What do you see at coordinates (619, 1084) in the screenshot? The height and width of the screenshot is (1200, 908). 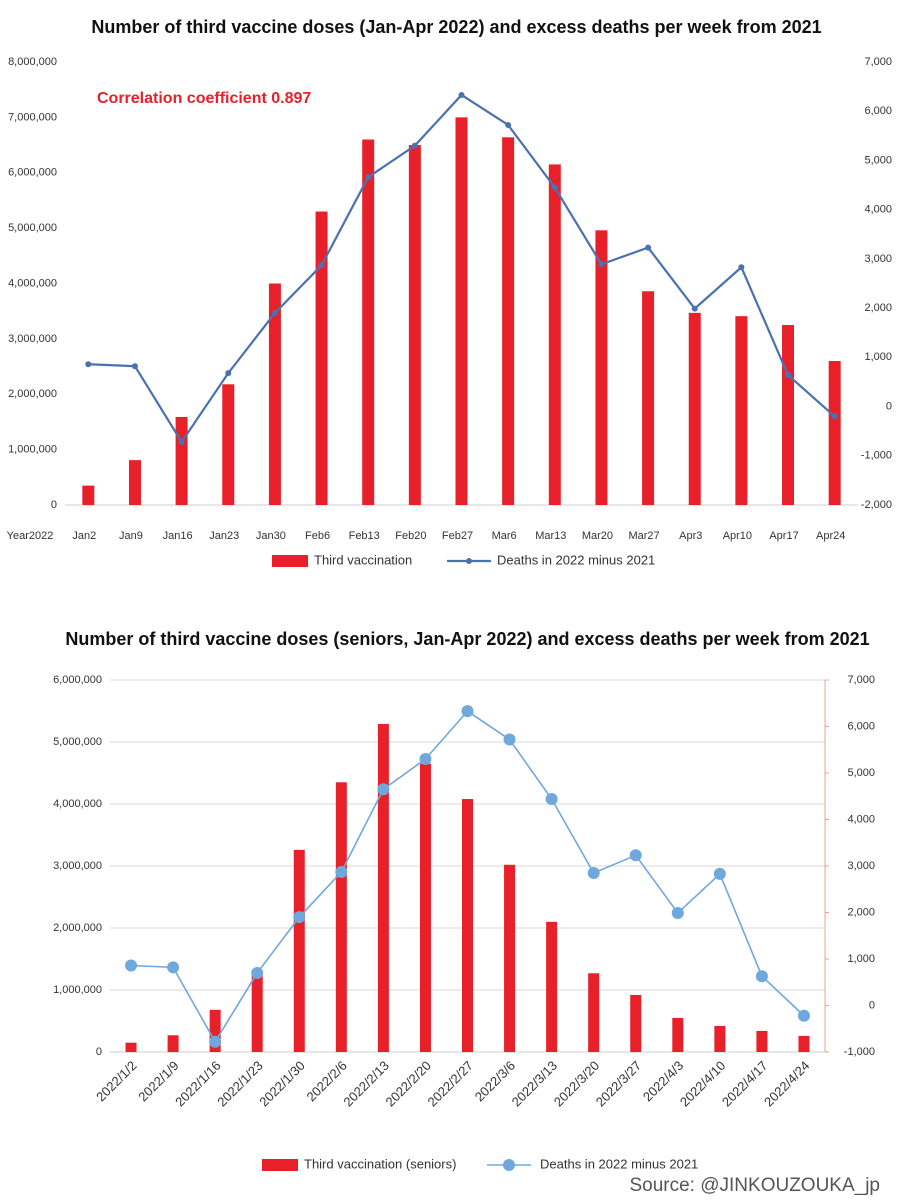 I see `x-tick-label: 2022/3/27` at bounding box center [619, 1084].